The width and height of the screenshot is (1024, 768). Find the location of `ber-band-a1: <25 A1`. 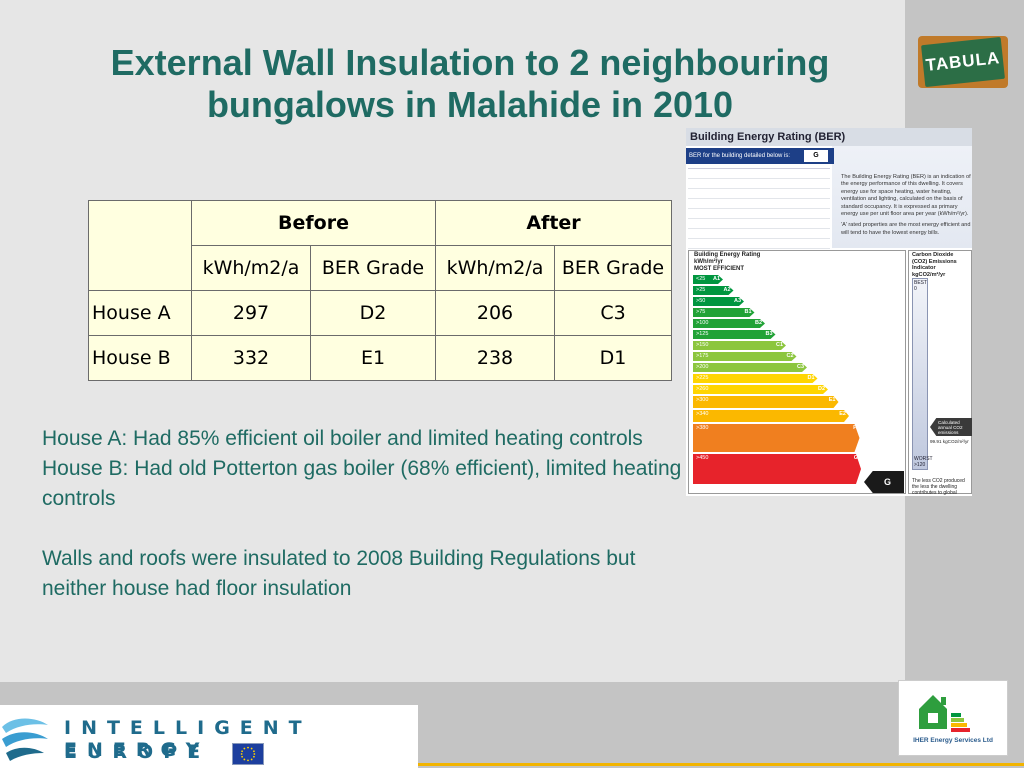

ber-band-a1: <25 A1 is located at coordinates (708, 279).